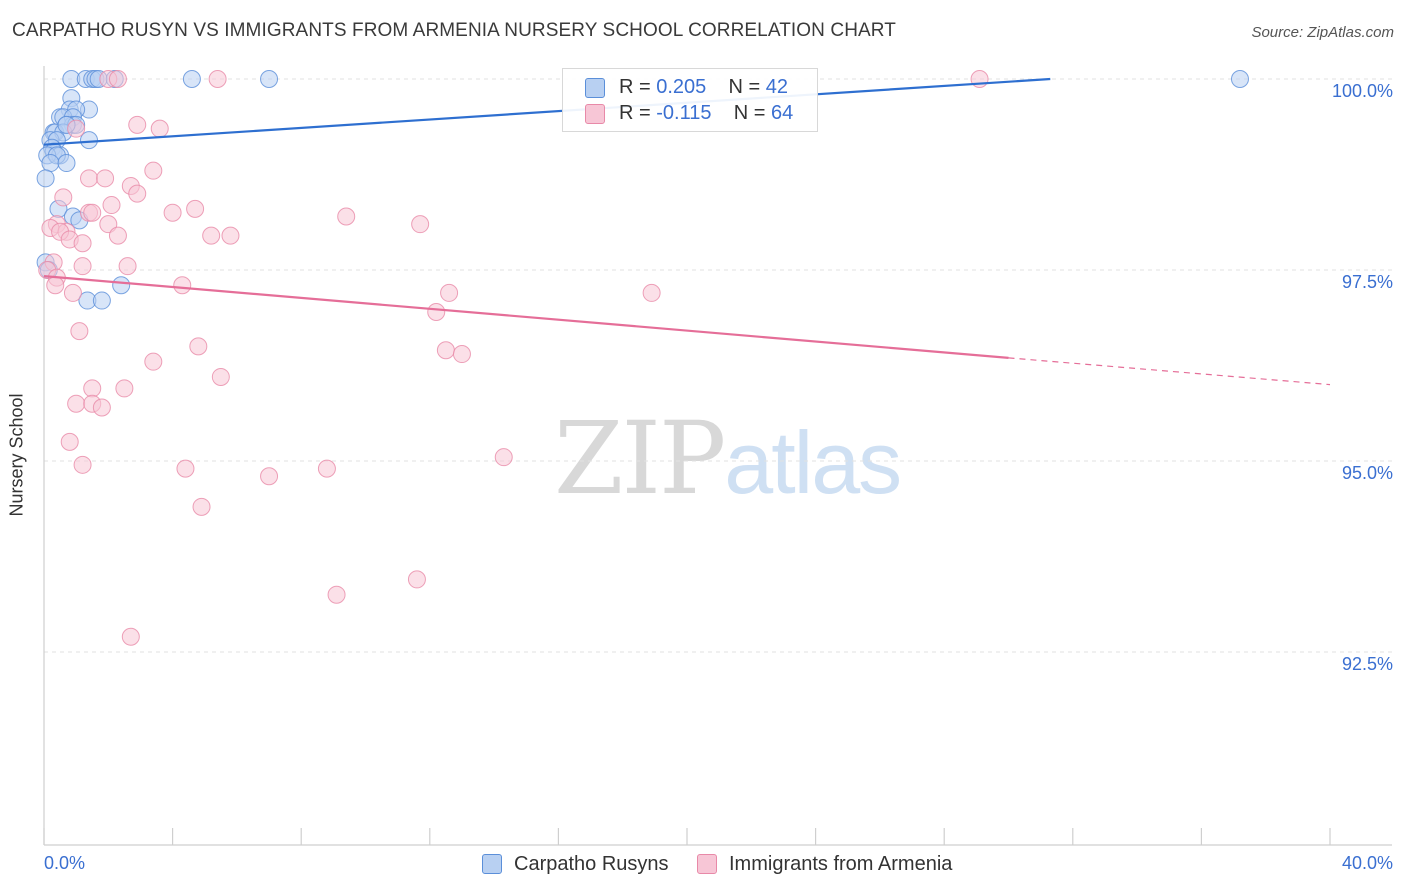 This screenshot has height=892, width=1406. Describe the element at coordinates (526, 317) in the screenshot. I see `trendline-immigrants-armenia` at that location.